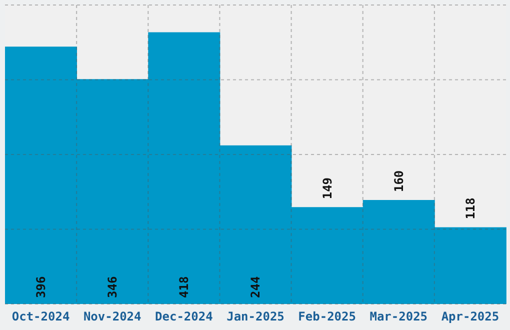 This screenshot has width=510, height=330. What do you see at coordinates (41, 317) in the screenshot?
I see `x-tick-label: Oct-2024` at bounding box center [41, 317].